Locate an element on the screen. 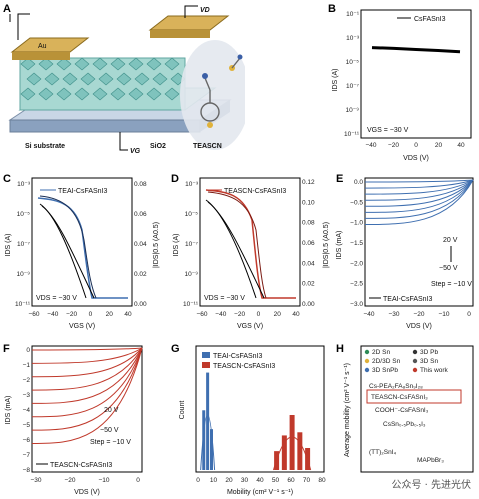 Image resolution: width=479 pixels, height=499 pixels. x-tick-labels: 0 10 20 30 40 50 60 70 80 is located at coordinates (261, 480).